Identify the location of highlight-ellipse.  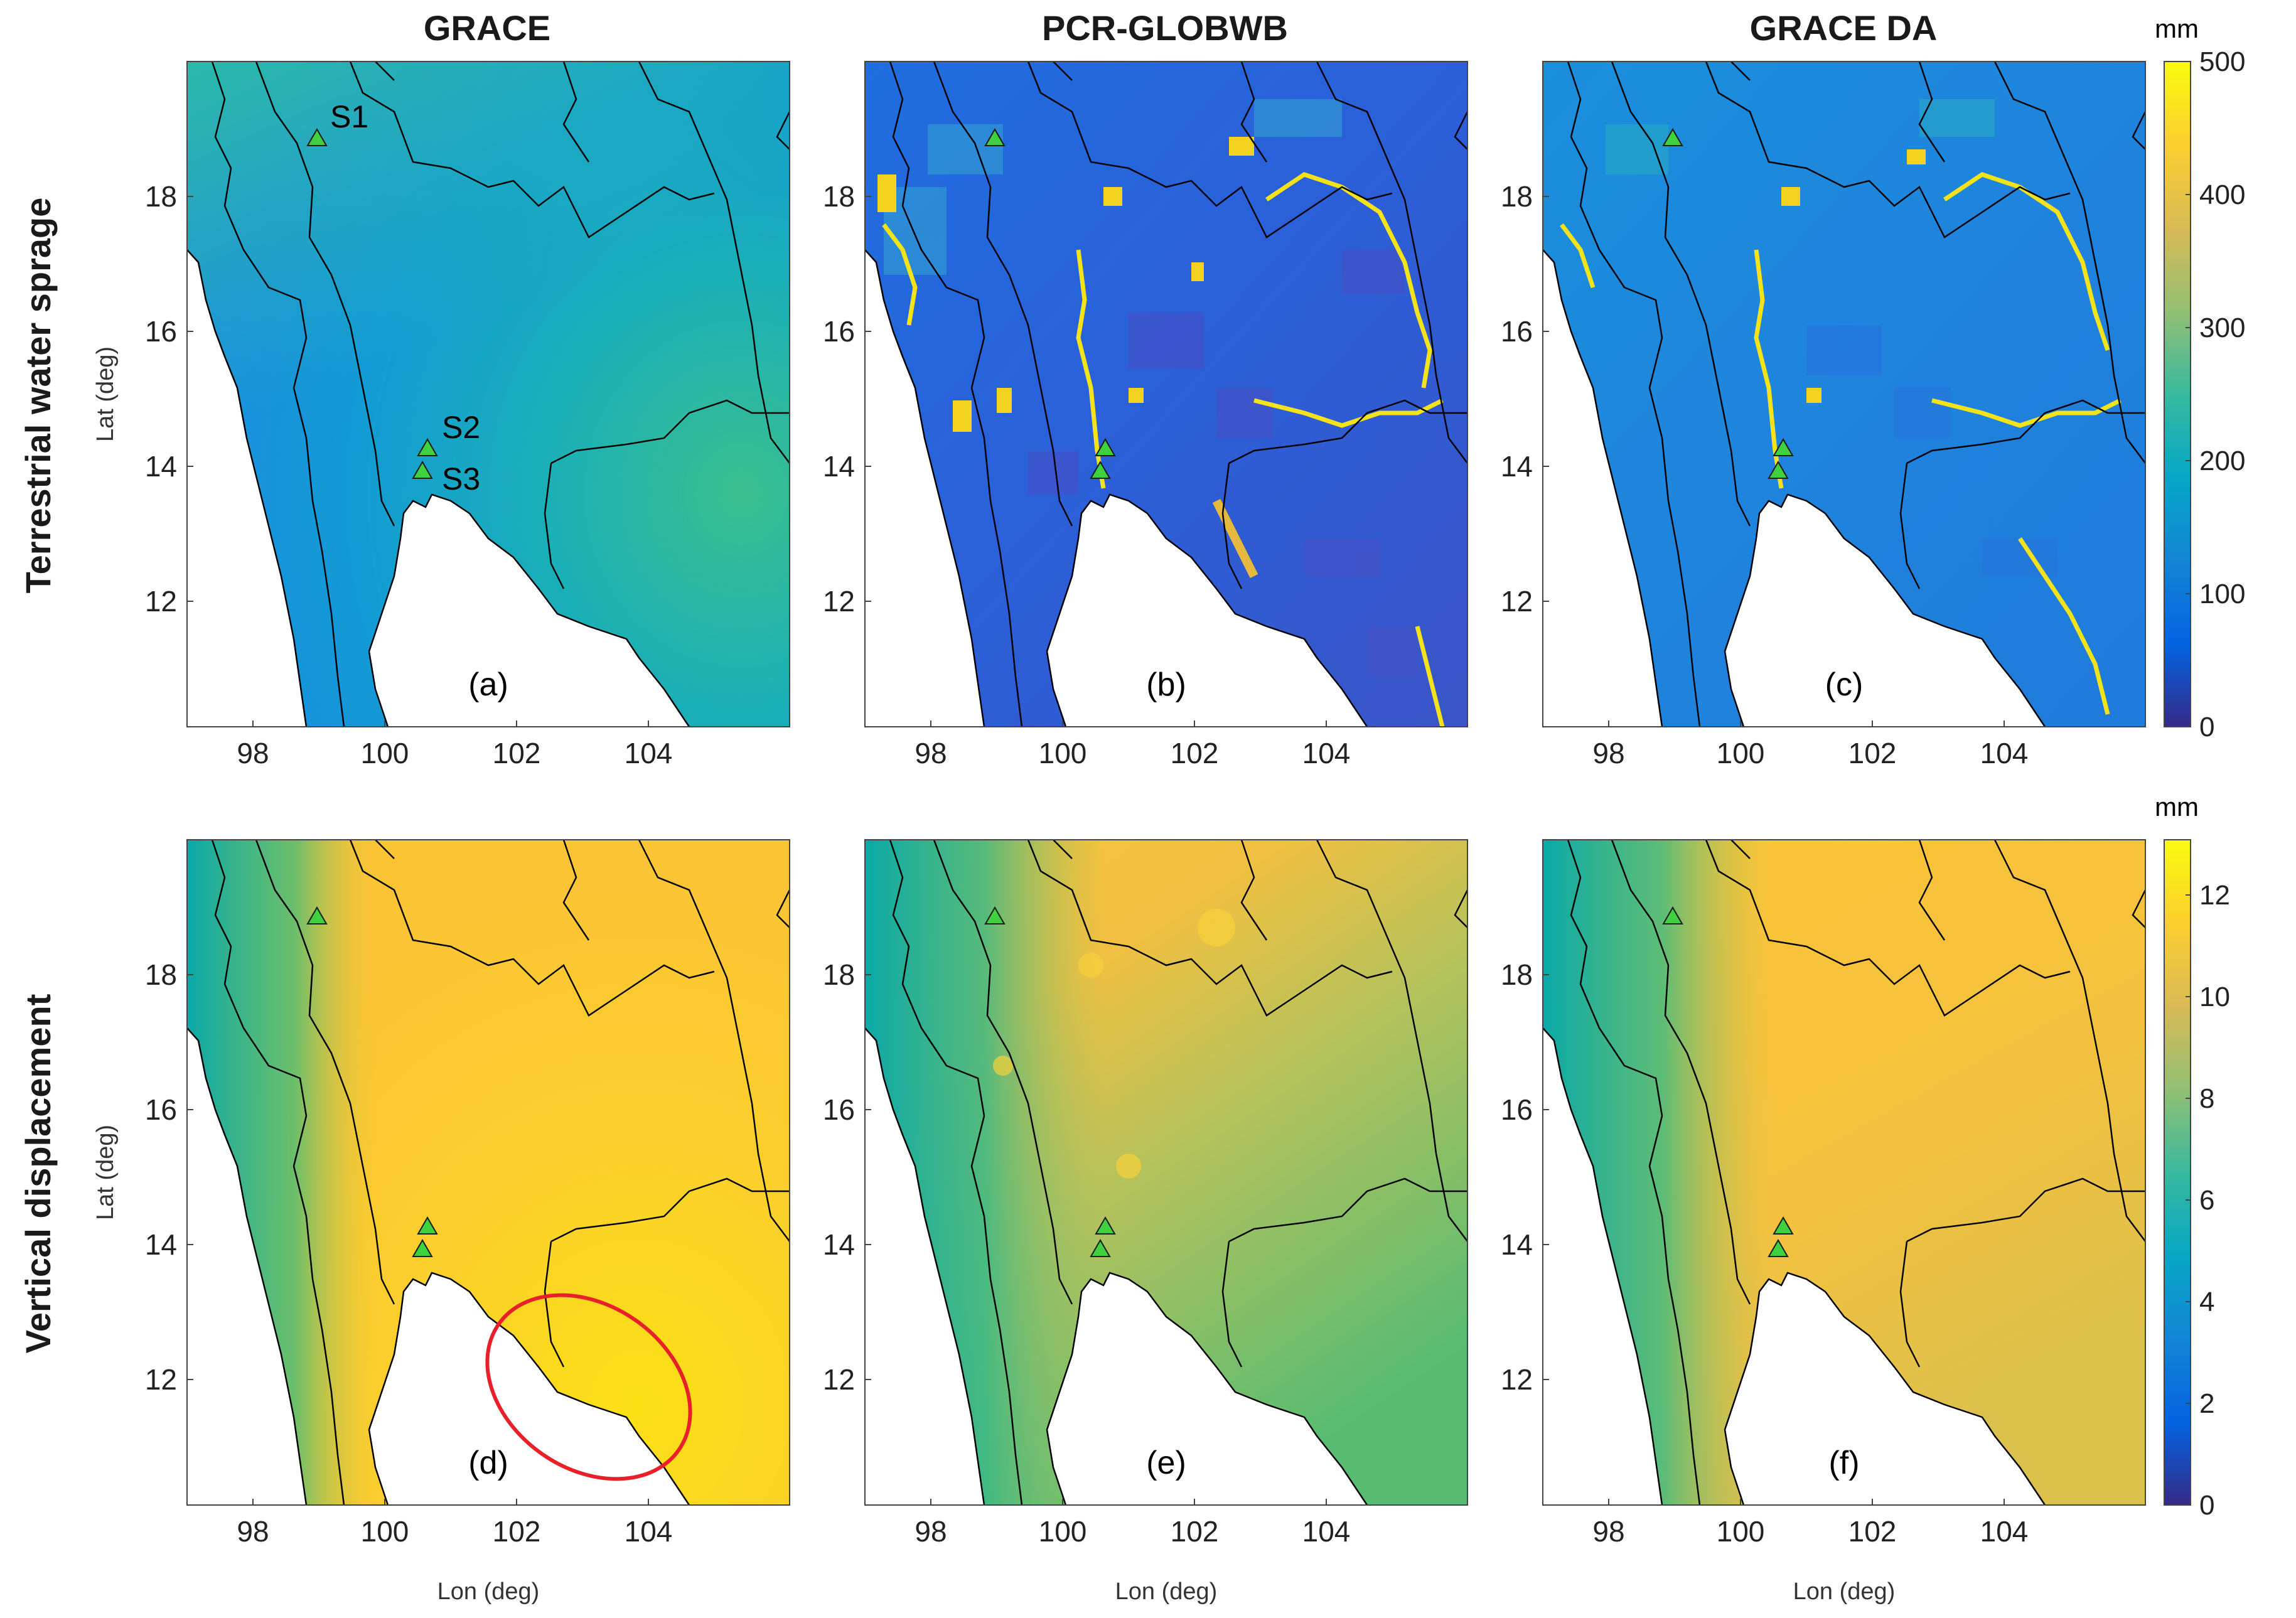
(588, 1387).